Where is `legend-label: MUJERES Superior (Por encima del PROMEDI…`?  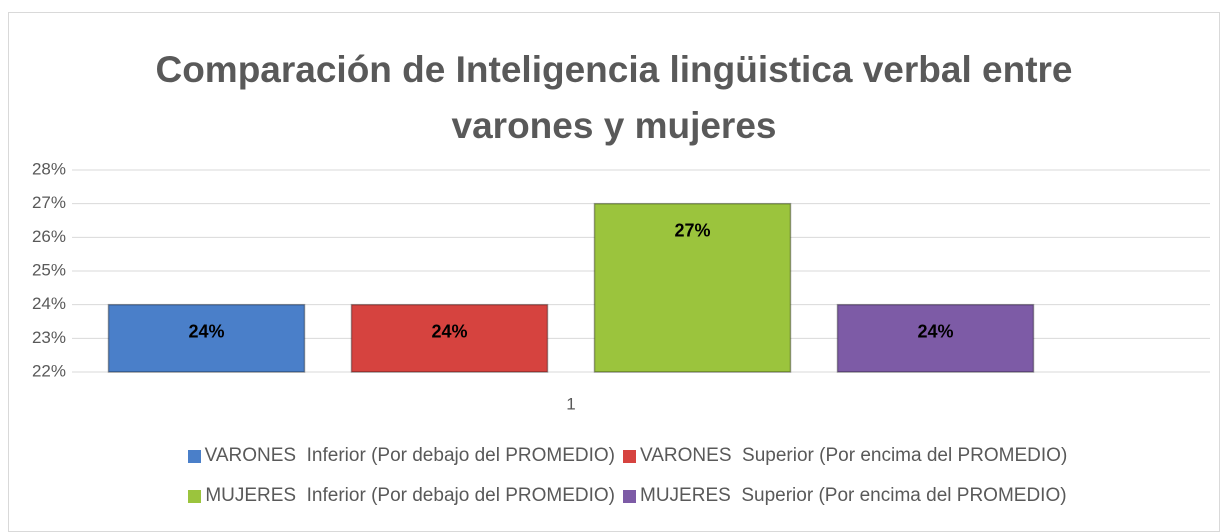
legend-label: MUJERES Superior (Por encima del PROMEDI… is located at coordinates (853, 495).